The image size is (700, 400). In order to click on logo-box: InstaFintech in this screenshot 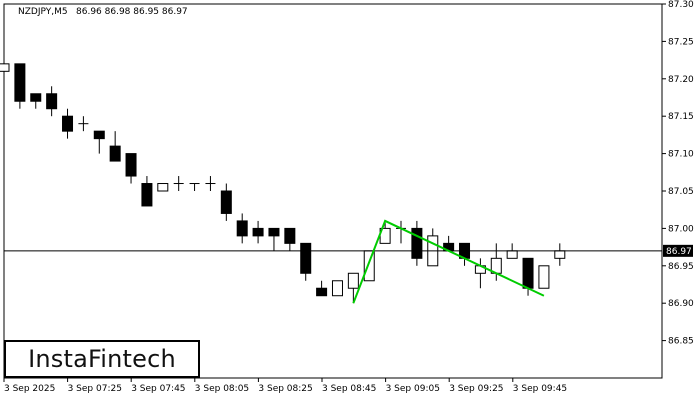, I will do `click(102, 359)`.